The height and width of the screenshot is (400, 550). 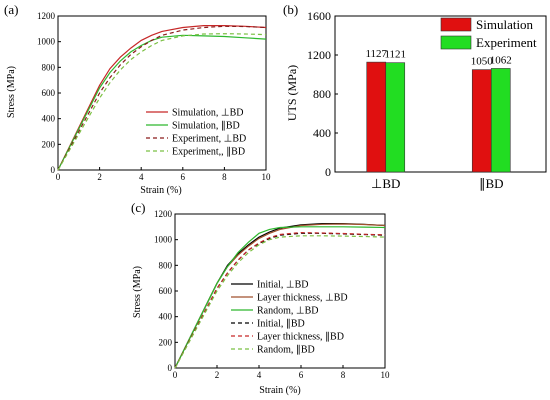 What do you see at coordinates (290, 9) in the screenshot?
I see `panel-b-label: (b)` at bounding box center [290, 9].